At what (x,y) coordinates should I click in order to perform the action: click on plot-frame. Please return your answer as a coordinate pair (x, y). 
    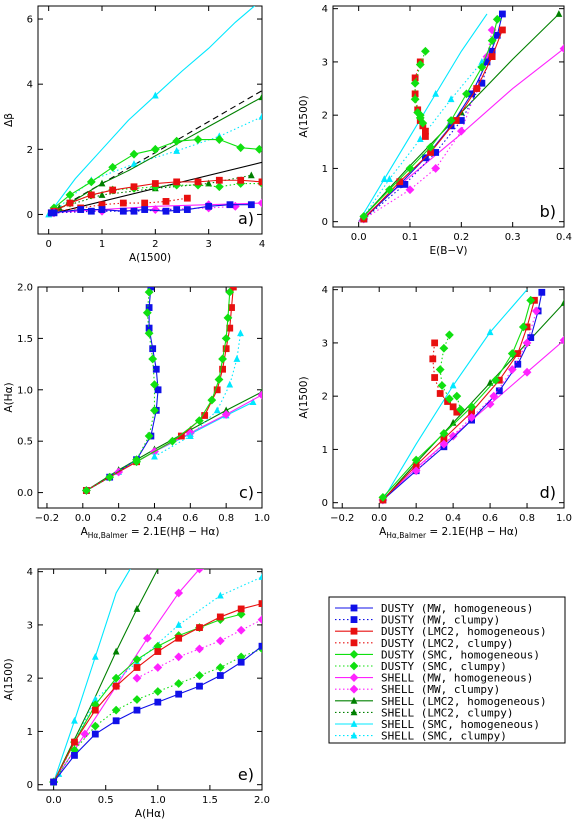
    Looking at the image, I should click on (150, 679).